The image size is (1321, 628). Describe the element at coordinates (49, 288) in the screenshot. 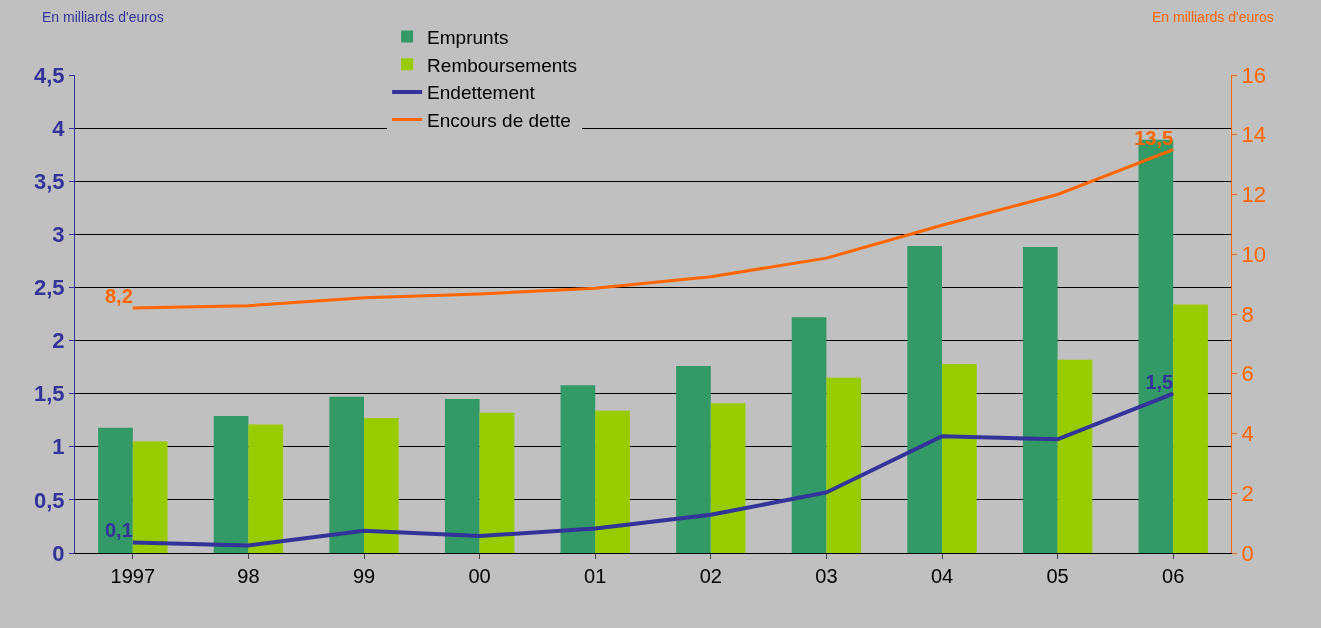

I see `y-tick-label: 2,5` at that location.